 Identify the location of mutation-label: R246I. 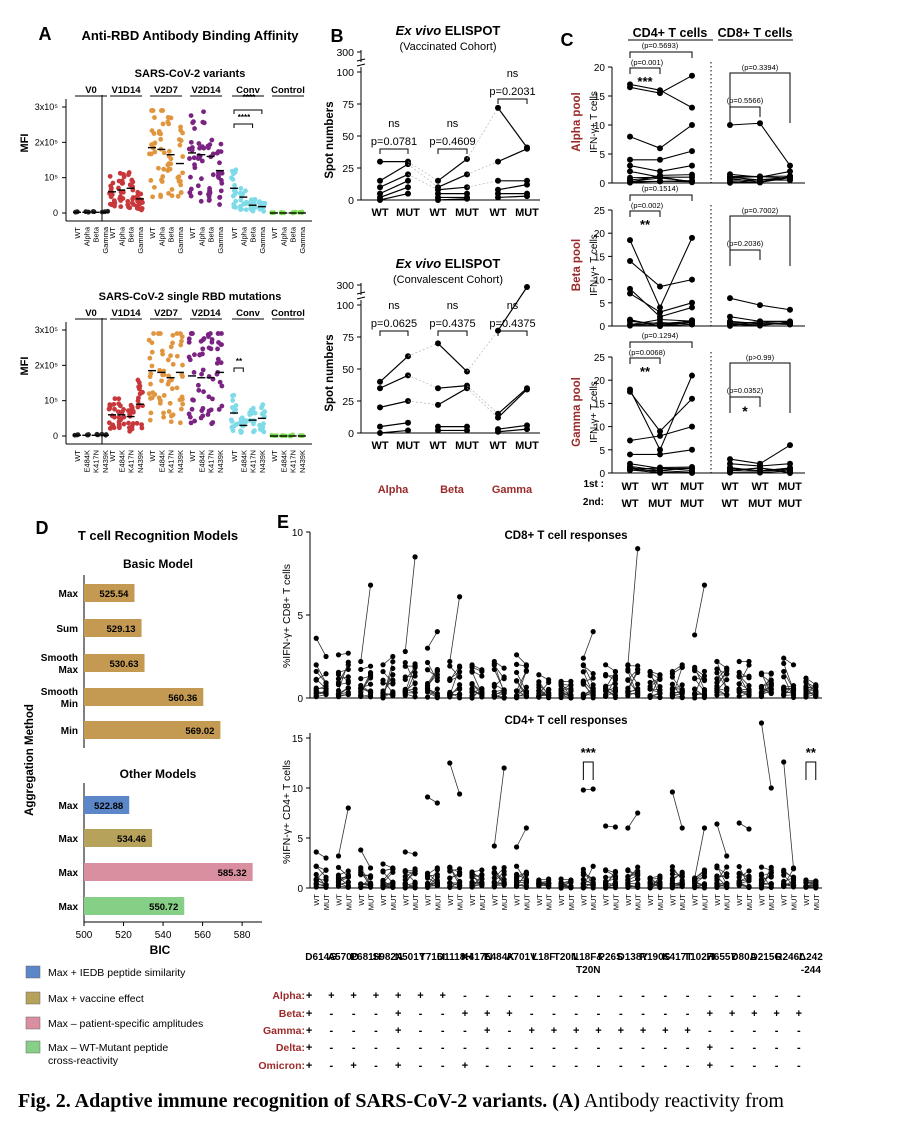
(788, 957).